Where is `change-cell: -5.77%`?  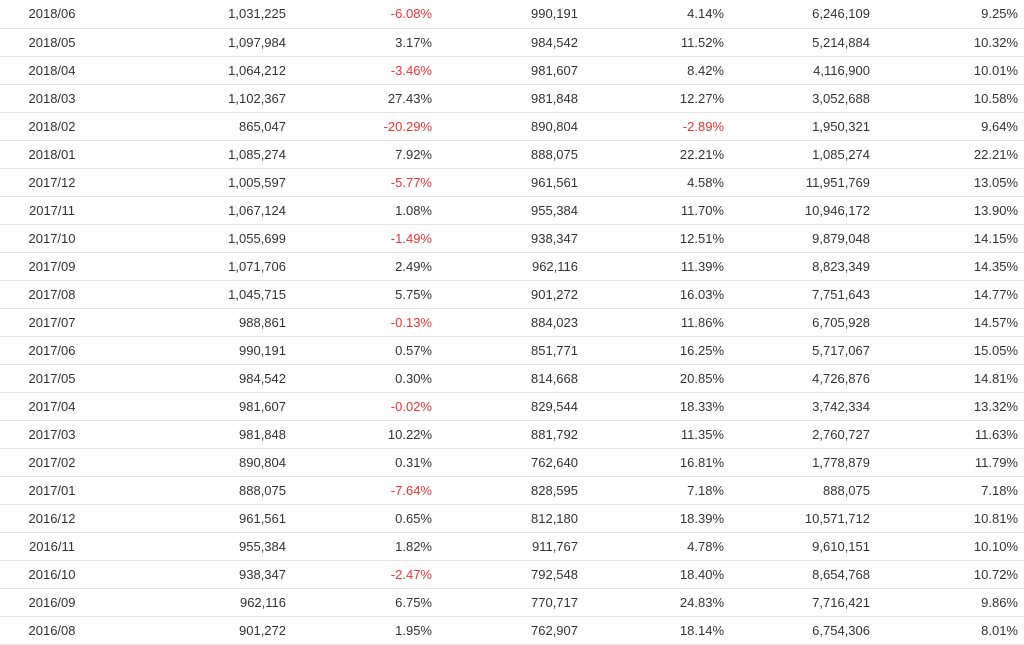 change-cell: -5.77% is located at coordinates (363, 182).